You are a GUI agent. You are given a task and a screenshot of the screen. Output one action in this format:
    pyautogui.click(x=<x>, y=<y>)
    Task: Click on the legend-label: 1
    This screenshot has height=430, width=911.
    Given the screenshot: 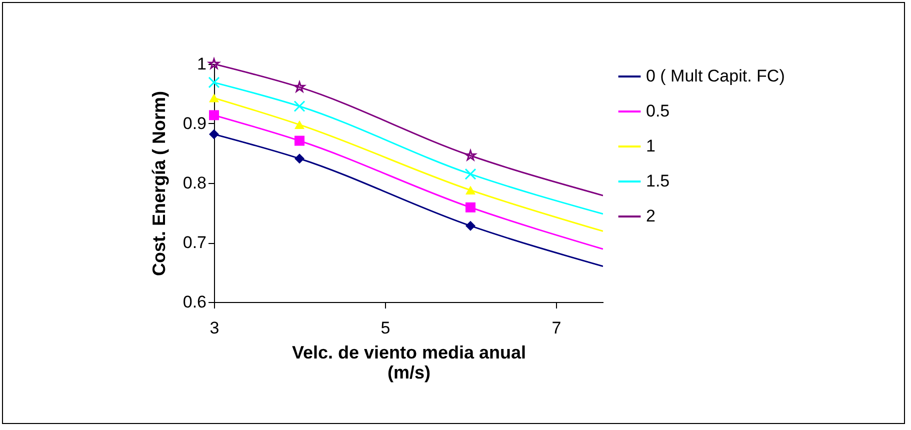 What is the action you would take?
    pyautogui.click(x=651, y=146)
    